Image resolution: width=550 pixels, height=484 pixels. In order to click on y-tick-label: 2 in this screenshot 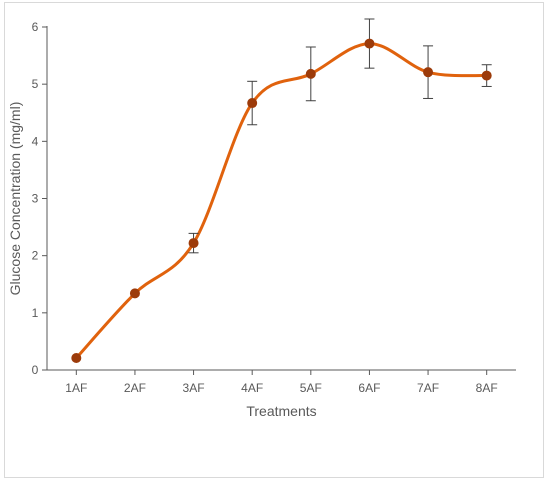, I will do `click(35, 256)`.